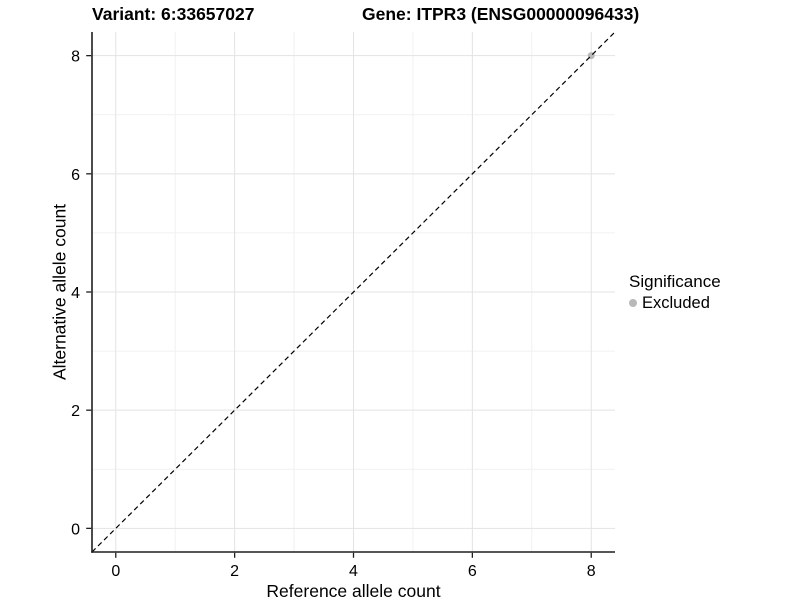  Describe the element at coordinates (115, 571) in the screenshot. I see `x-tick-label: 0` at that location.